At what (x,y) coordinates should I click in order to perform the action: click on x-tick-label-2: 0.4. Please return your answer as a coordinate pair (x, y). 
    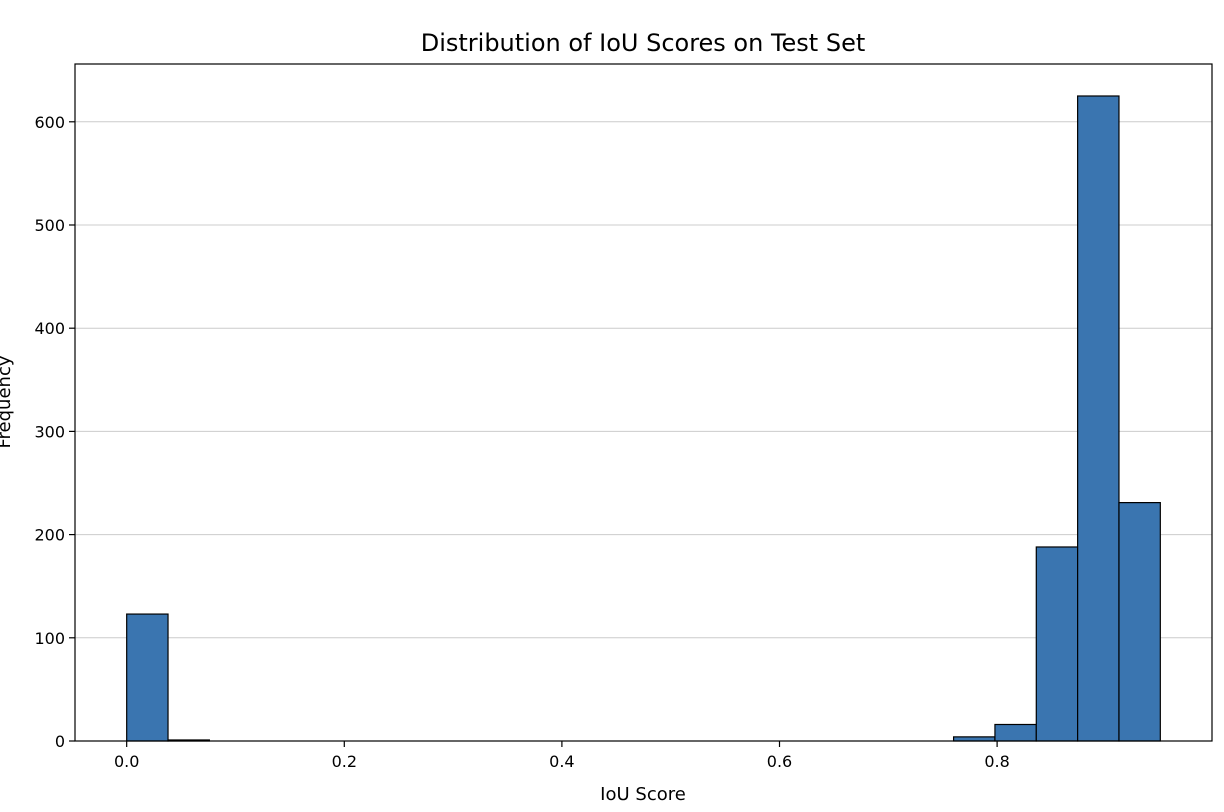
    Looking at the image, I should click on (561, 761).